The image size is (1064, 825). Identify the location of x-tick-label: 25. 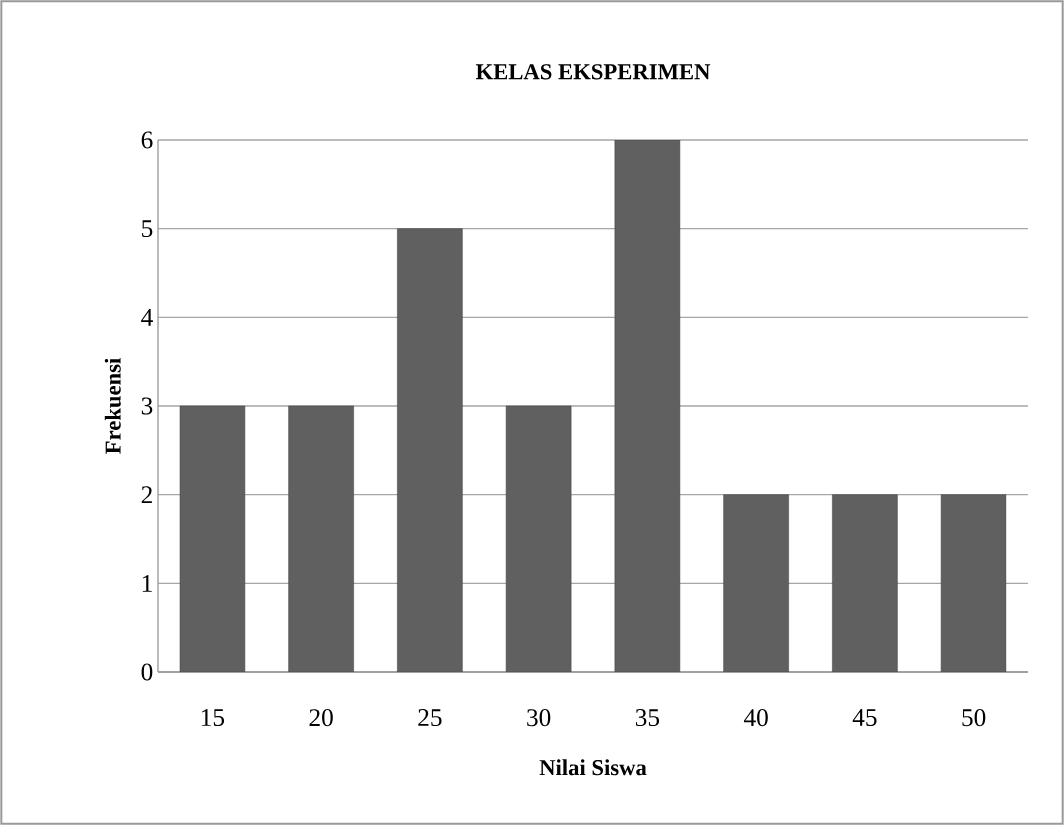
(430, 718).